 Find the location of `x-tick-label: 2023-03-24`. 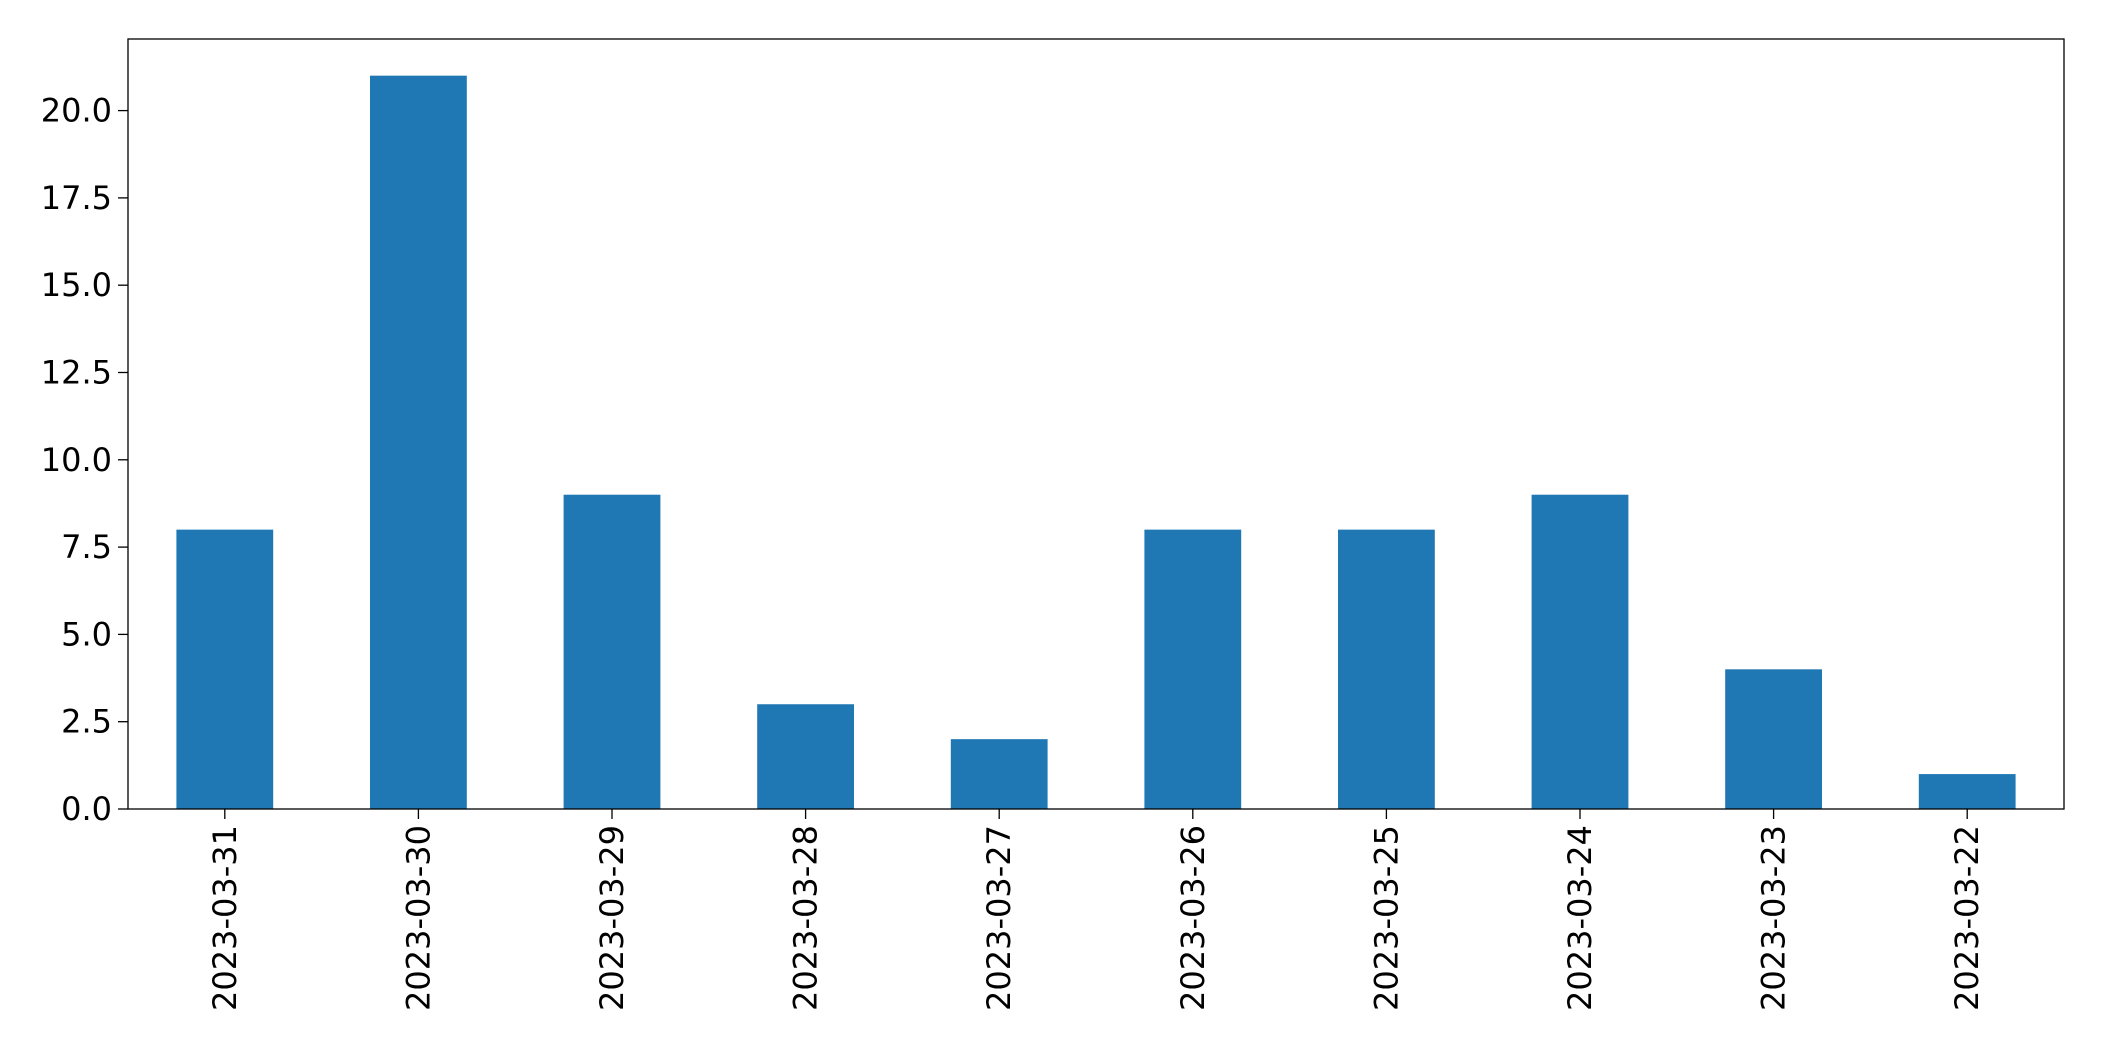

x-tick-label: 2023-03-24 is located at coordinates (1580, 918).